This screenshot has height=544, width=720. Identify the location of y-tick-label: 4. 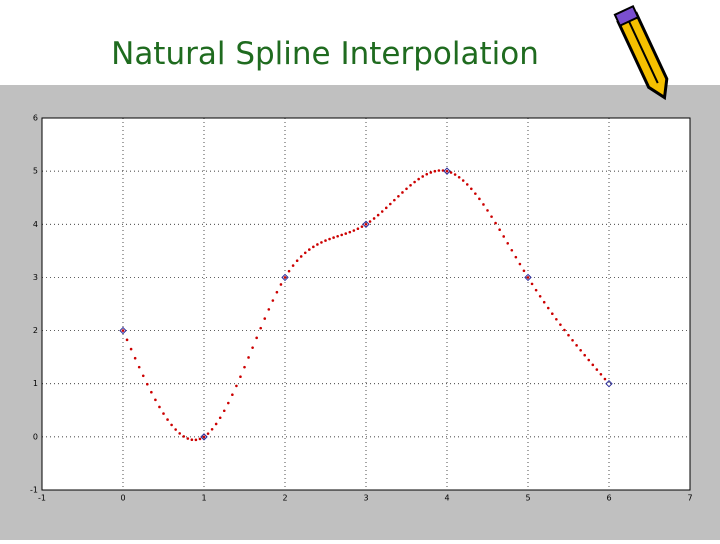
(35, 224).